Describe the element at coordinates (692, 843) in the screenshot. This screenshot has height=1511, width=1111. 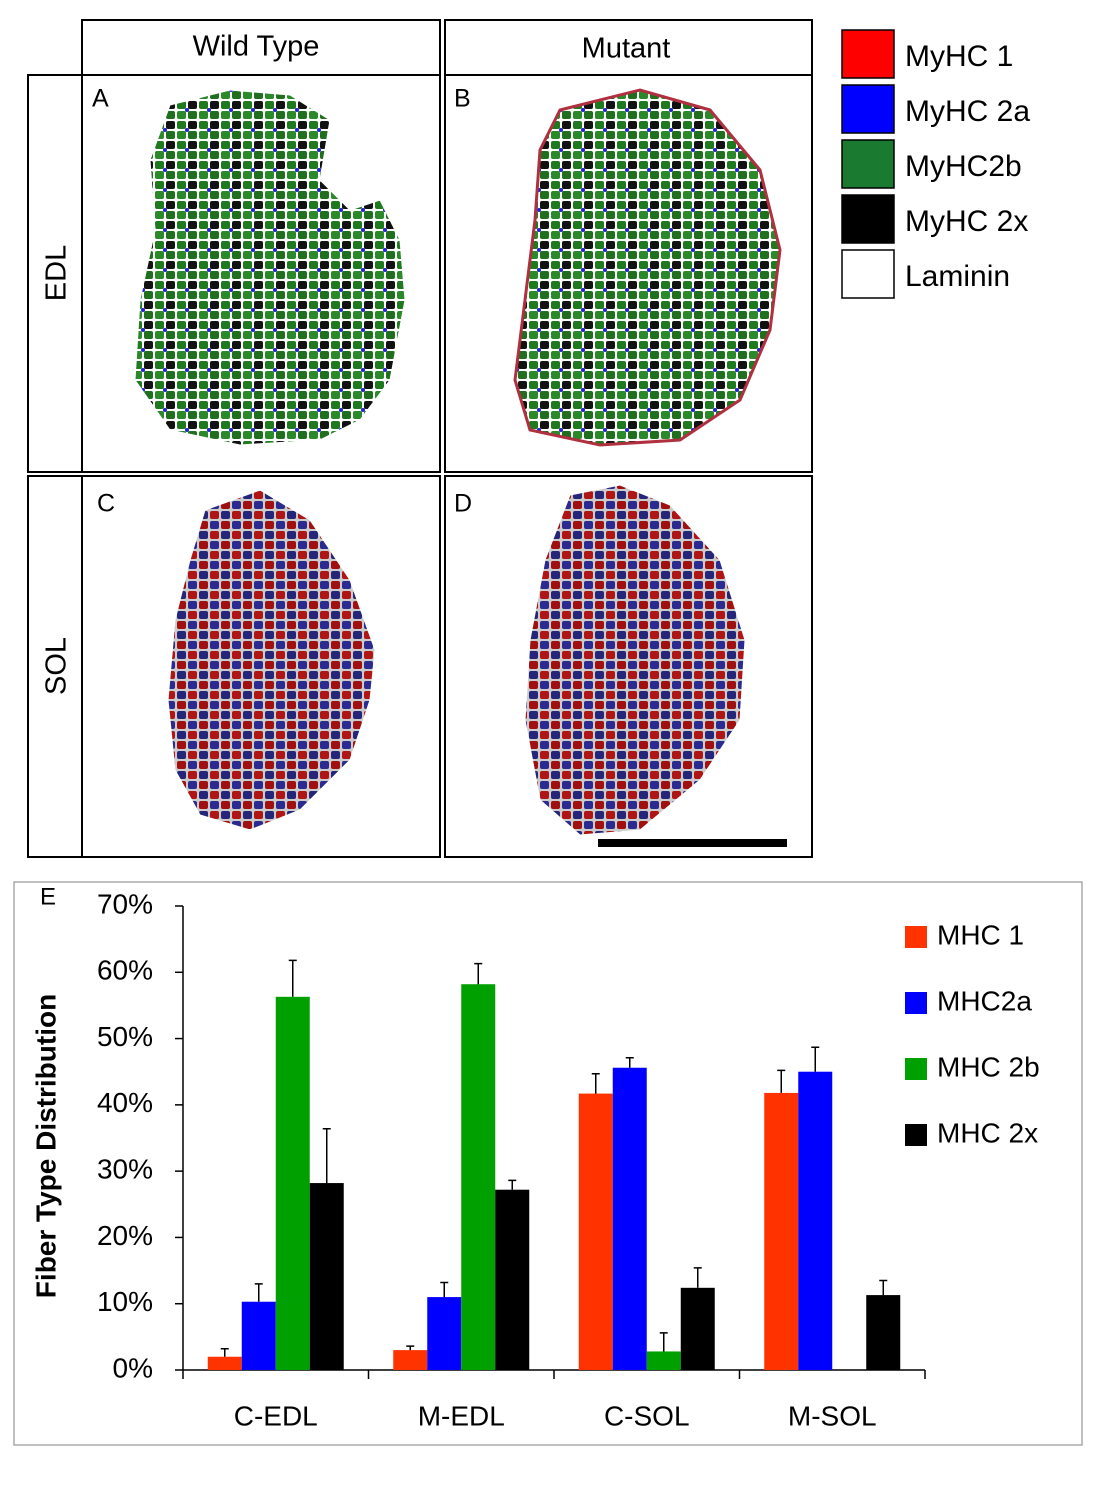
I see `scale-bar` at that location.